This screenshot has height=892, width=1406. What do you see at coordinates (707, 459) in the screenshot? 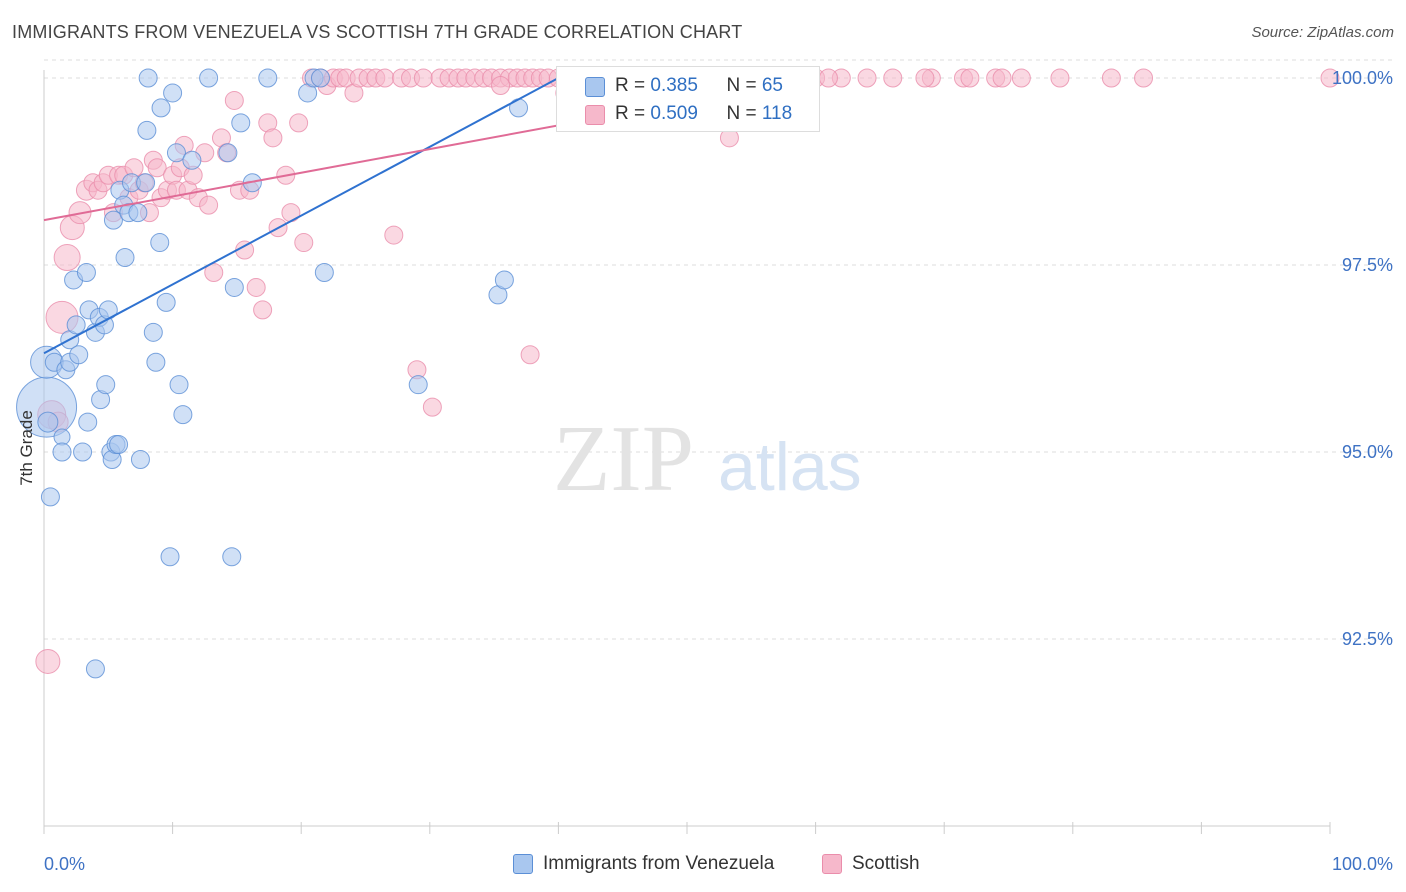
I see `watermark: ZIP atlas` at bounding box center [707, 459].